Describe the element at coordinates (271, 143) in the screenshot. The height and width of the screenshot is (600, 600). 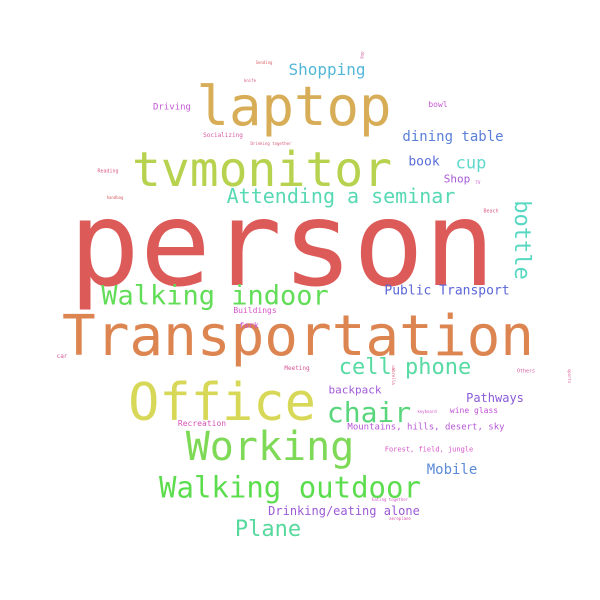
I see `word-drinking-together: Drinking together` at that location.